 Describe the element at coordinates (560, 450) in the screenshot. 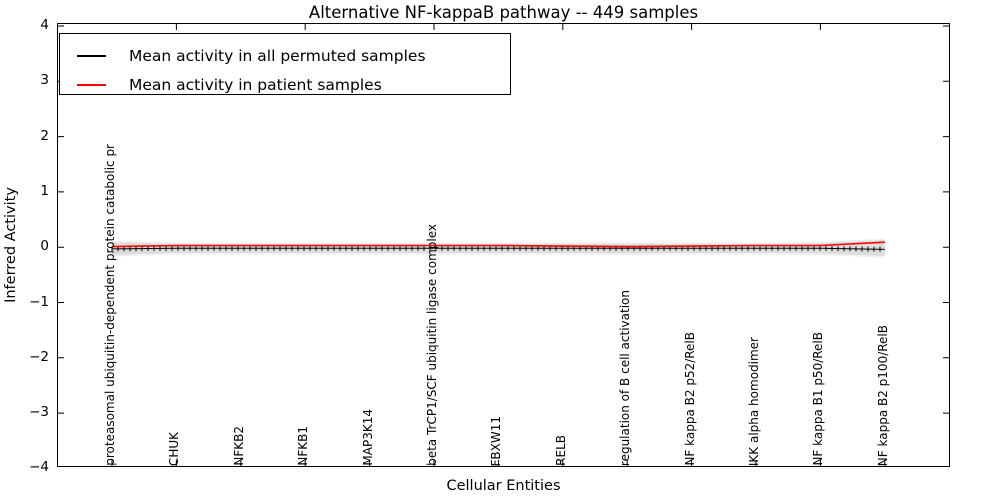

I see `x-category-label: RELB` at that location.